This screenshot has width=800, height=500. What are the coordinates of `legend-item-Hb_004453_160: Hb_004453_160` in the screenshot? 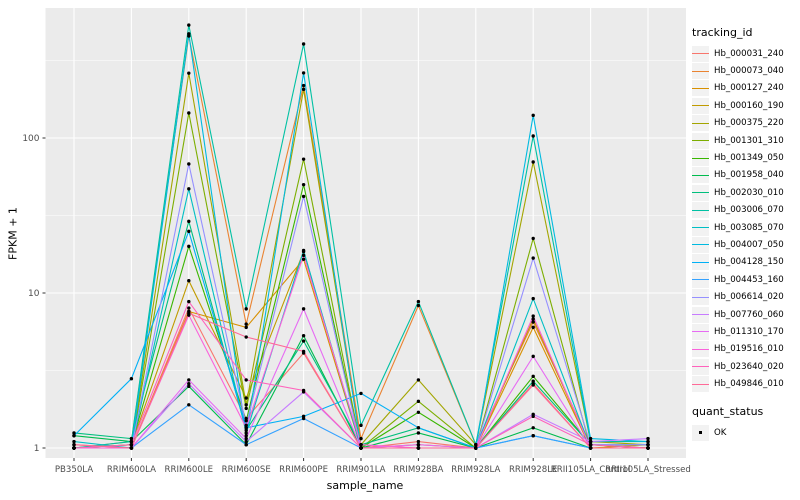 It's located at (746, 279).